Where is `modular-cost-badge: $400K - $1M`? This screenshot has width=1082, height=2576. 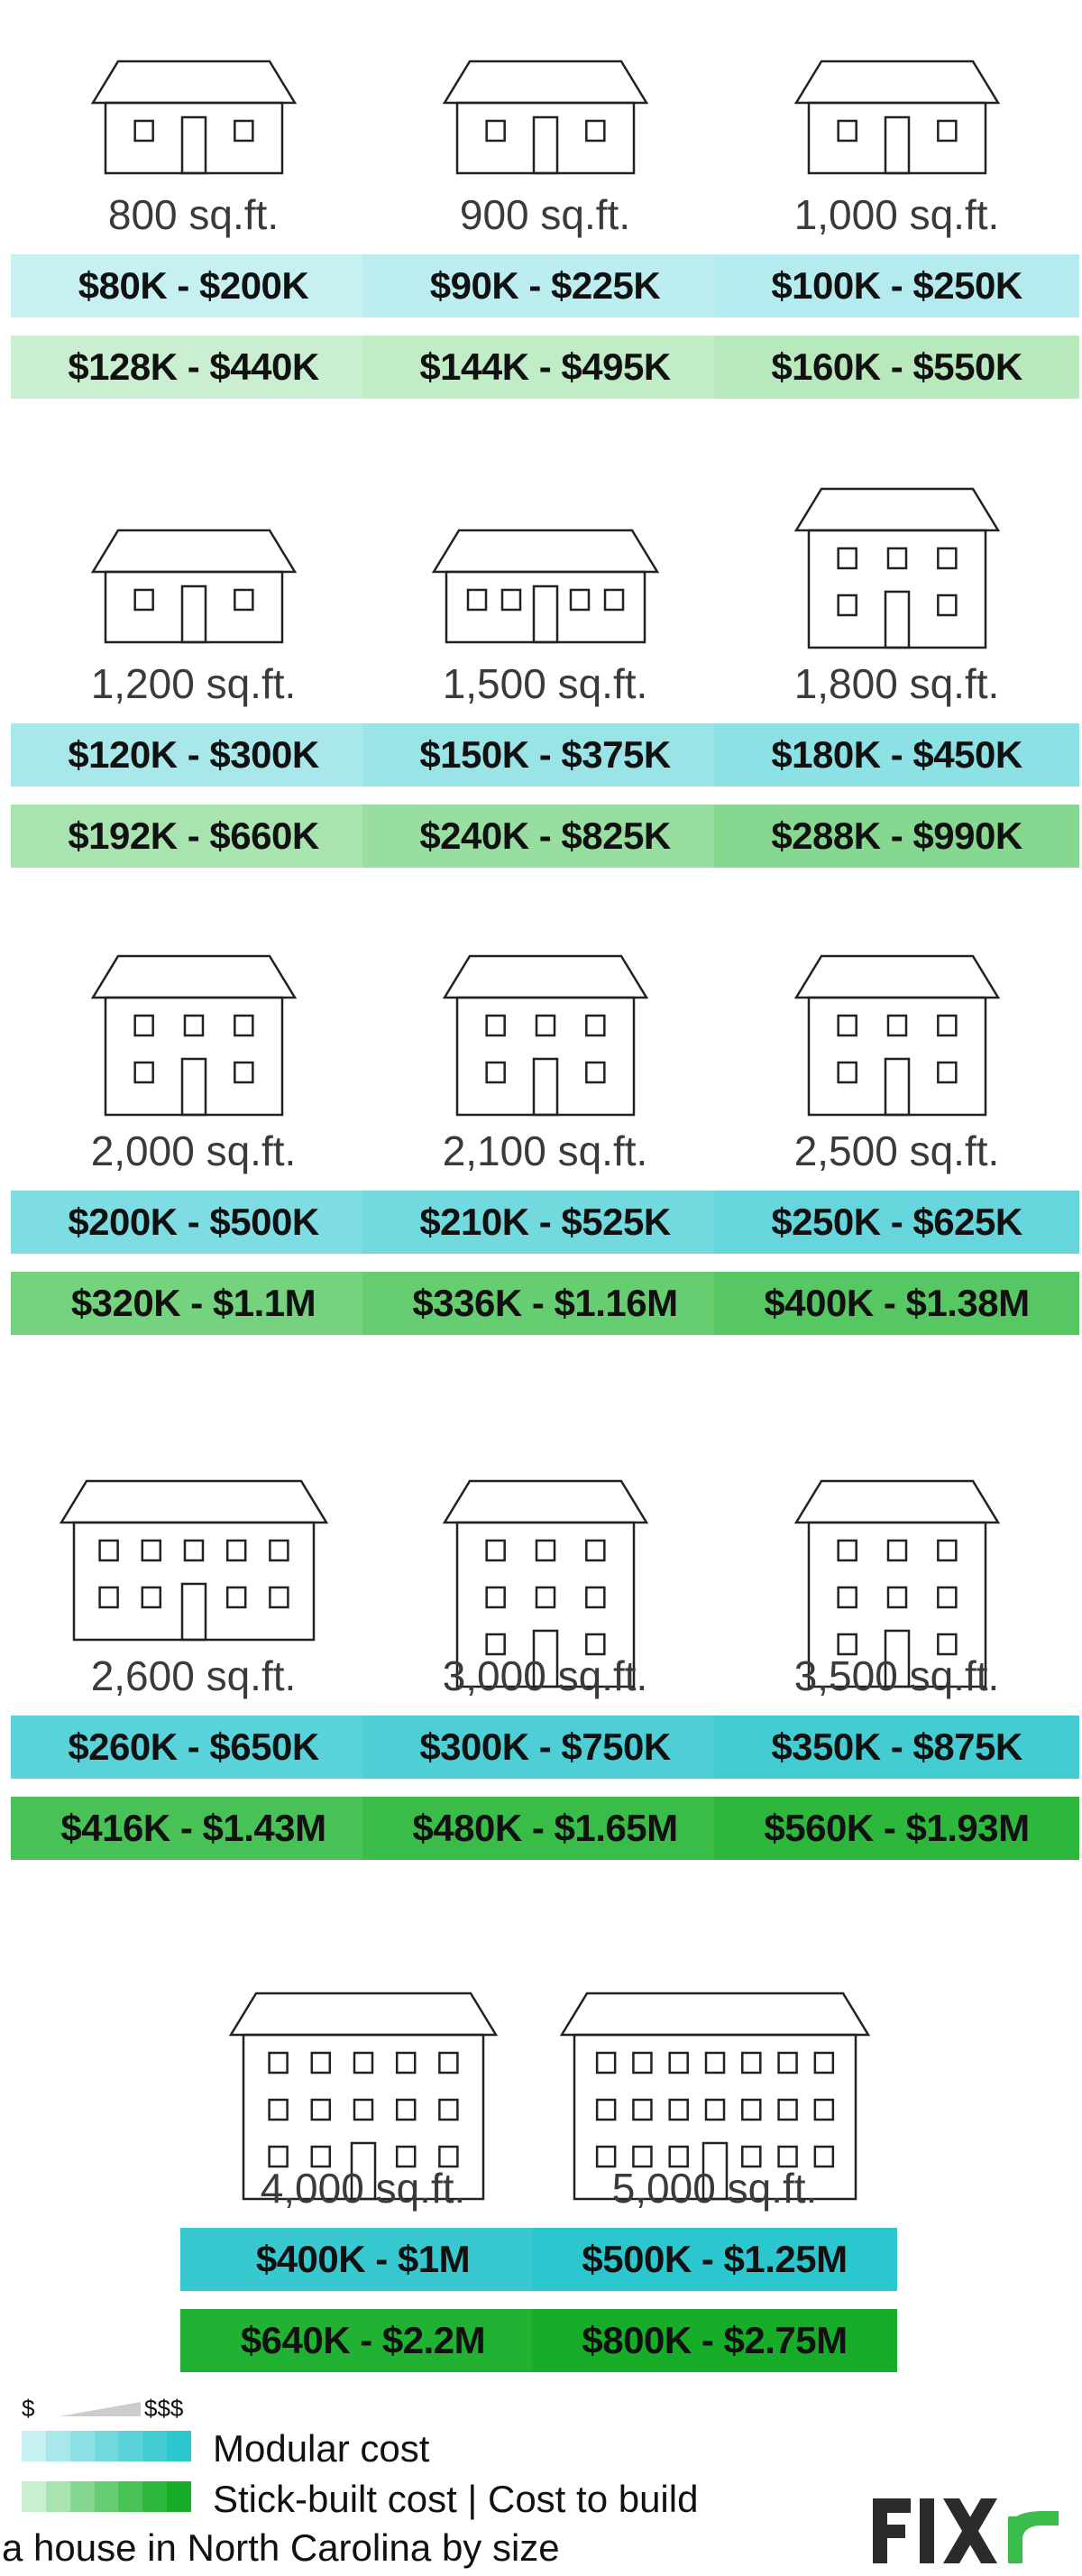
modular-cost-badge: $400K - $1M is located at coordinates (363, 2259).